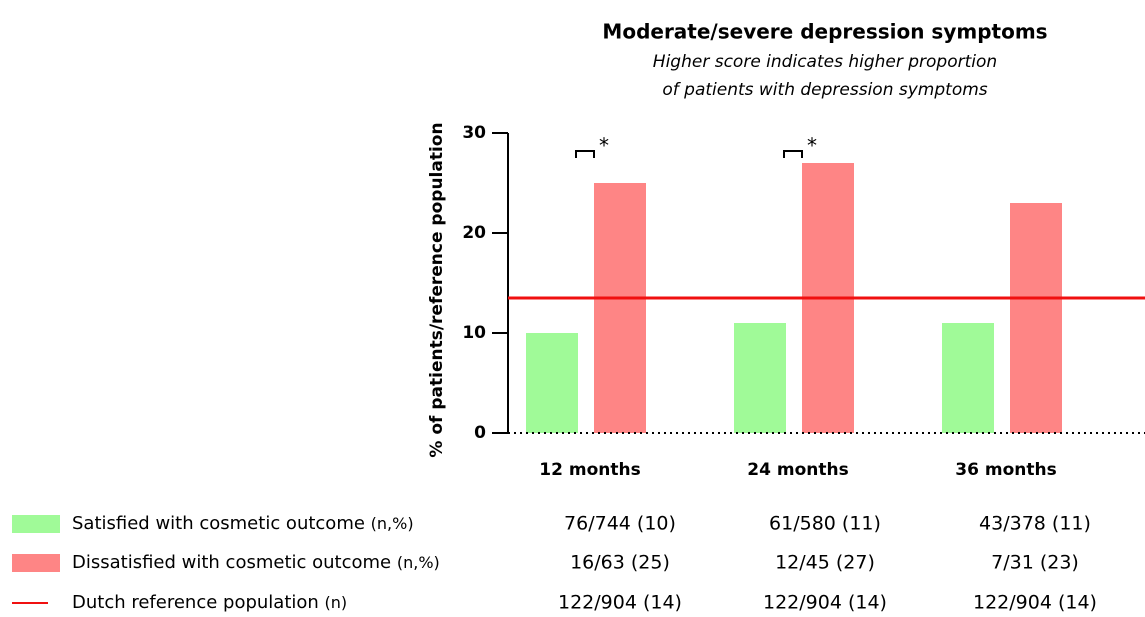 The image size is (1145, 617). Describe the element at coordinates (824, 90) in the screenshot. I see `subtitle: of patients with depression symptoms` at that location.